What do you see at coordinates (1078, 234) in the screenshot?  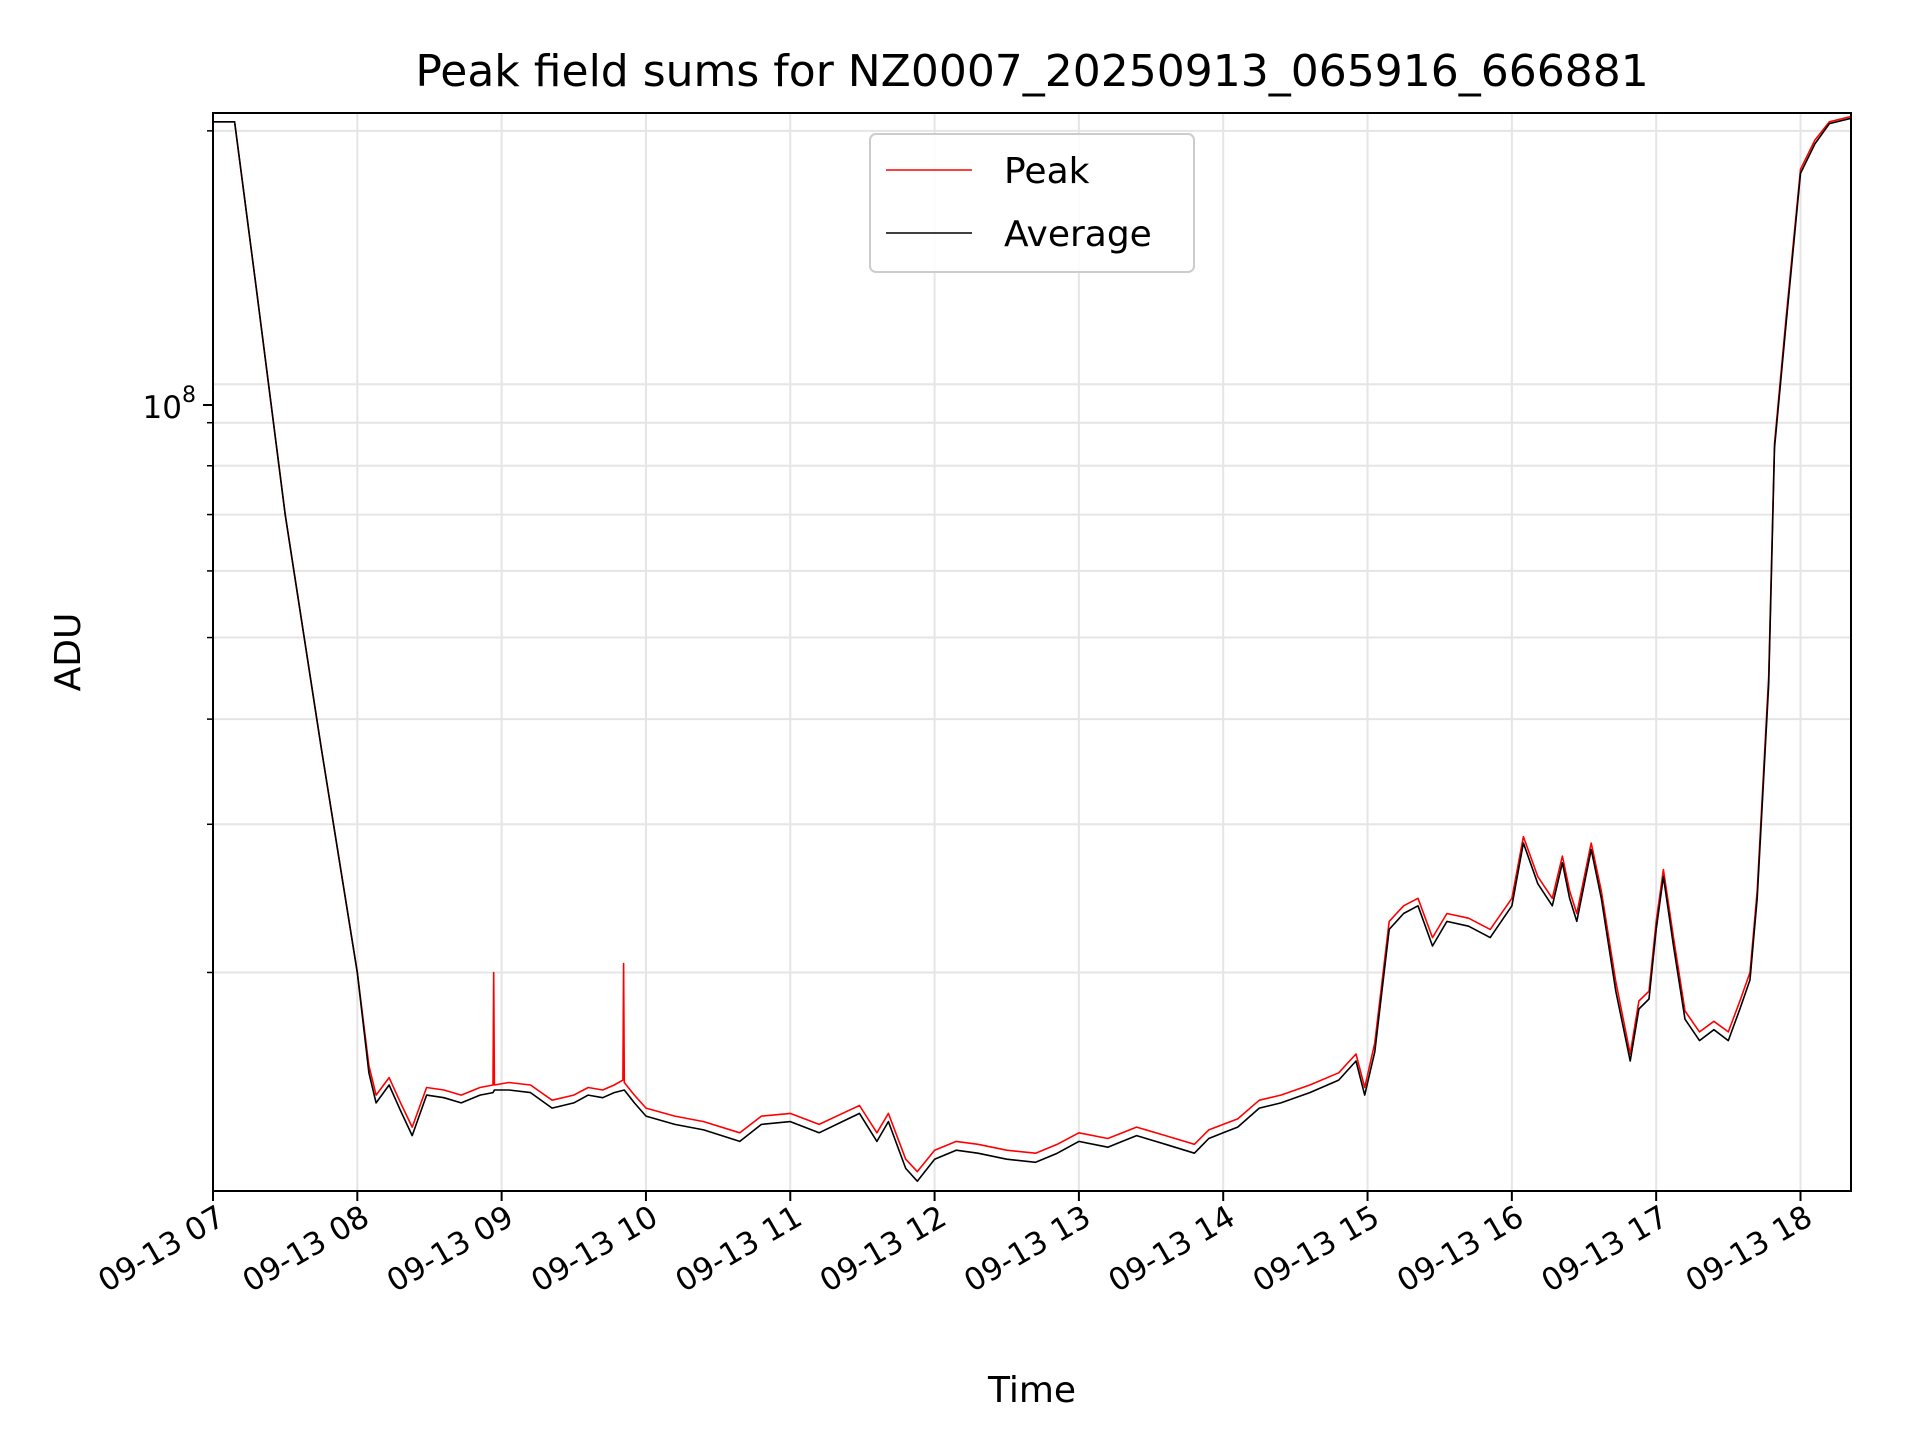 I see `legend-label-average: Average` at bounding box center [1078, 234].